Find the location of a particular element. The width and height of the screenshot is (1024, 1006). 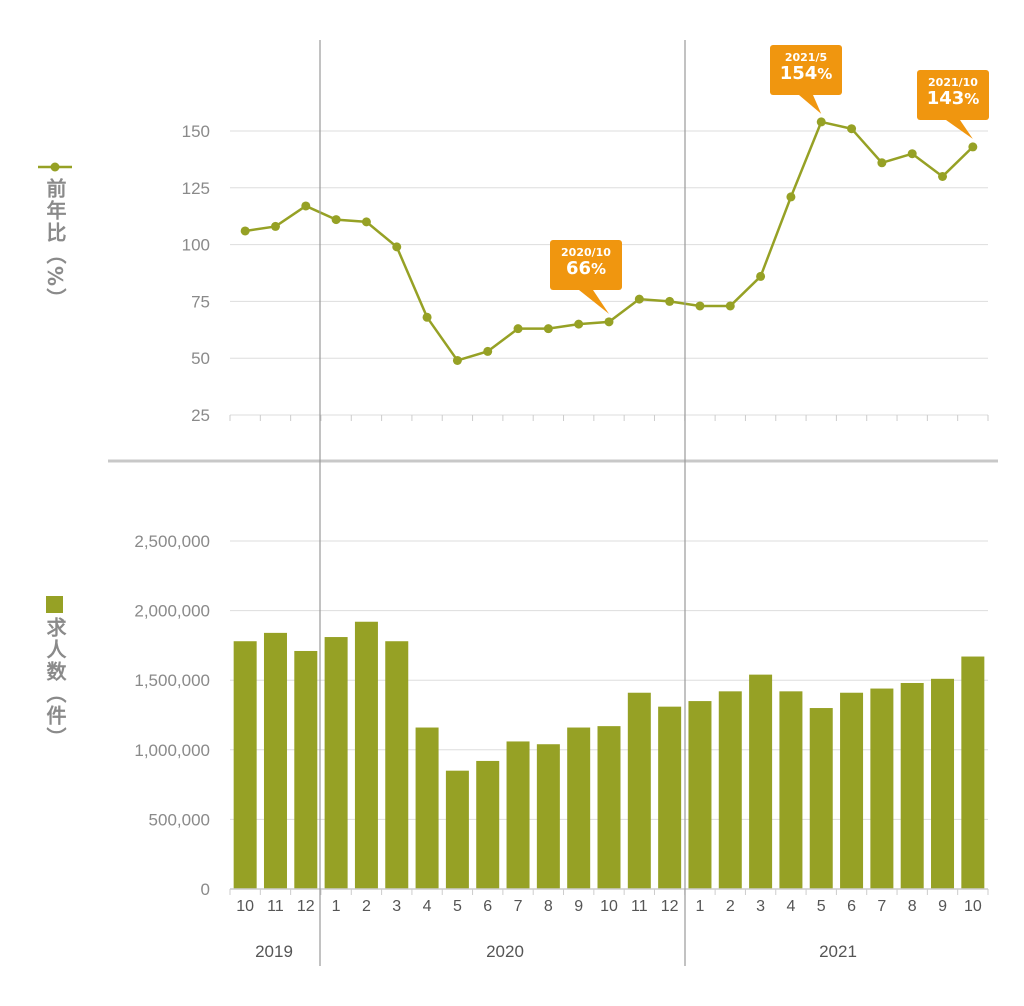

x-tick-label: 2 is located at coordinates (730, 906).